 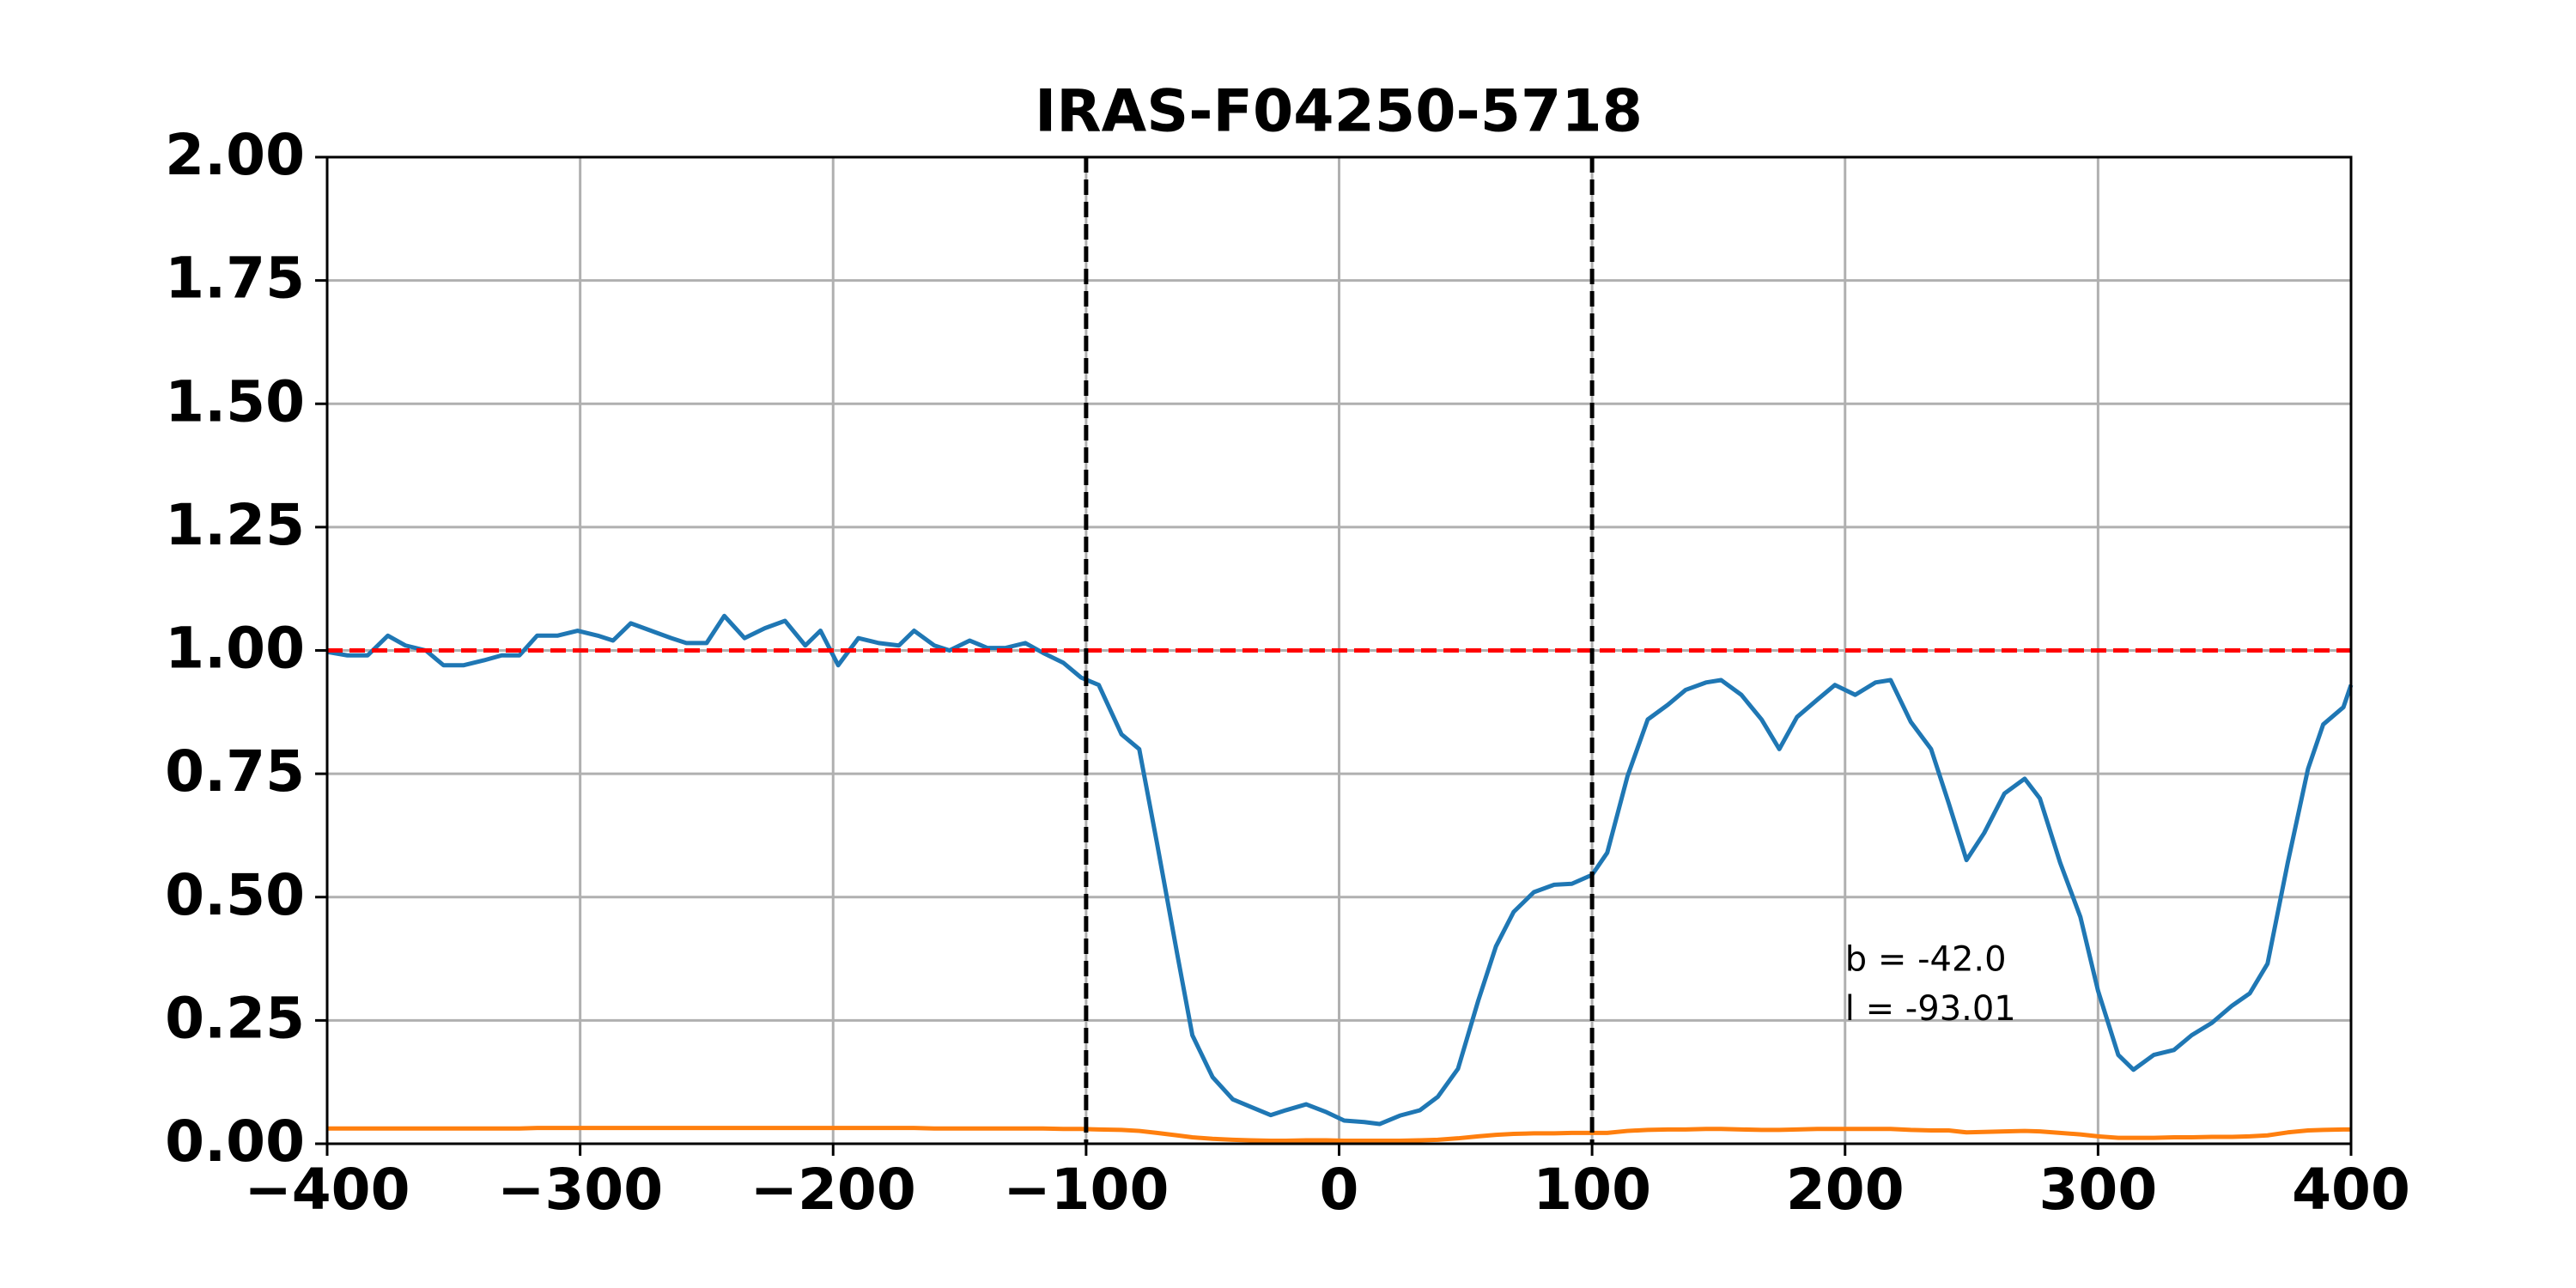 I want to click on annotation: l = -93.01, so click(x=1931, y=1009).